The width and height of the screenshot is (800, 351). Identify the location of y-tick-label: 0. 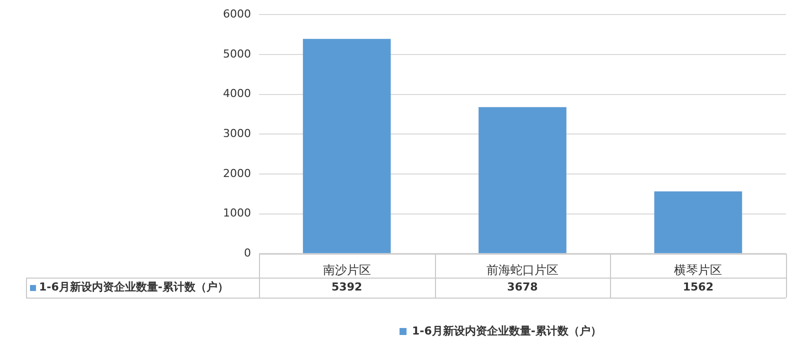
(247, 253).